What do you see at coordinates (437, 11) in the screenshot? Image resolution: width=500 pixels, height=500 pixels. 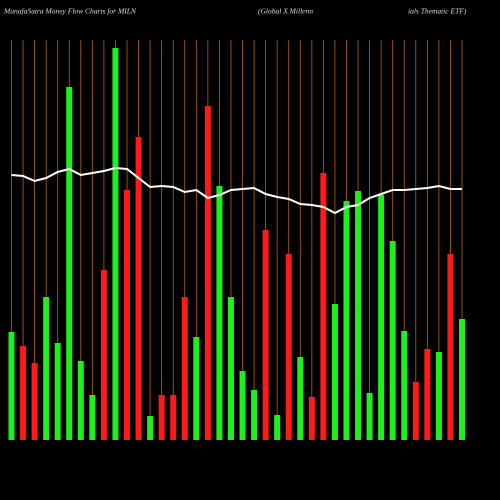 I see `chart-subtitle-end: ials Thematic ETF)` at bounding box center [437, 11].